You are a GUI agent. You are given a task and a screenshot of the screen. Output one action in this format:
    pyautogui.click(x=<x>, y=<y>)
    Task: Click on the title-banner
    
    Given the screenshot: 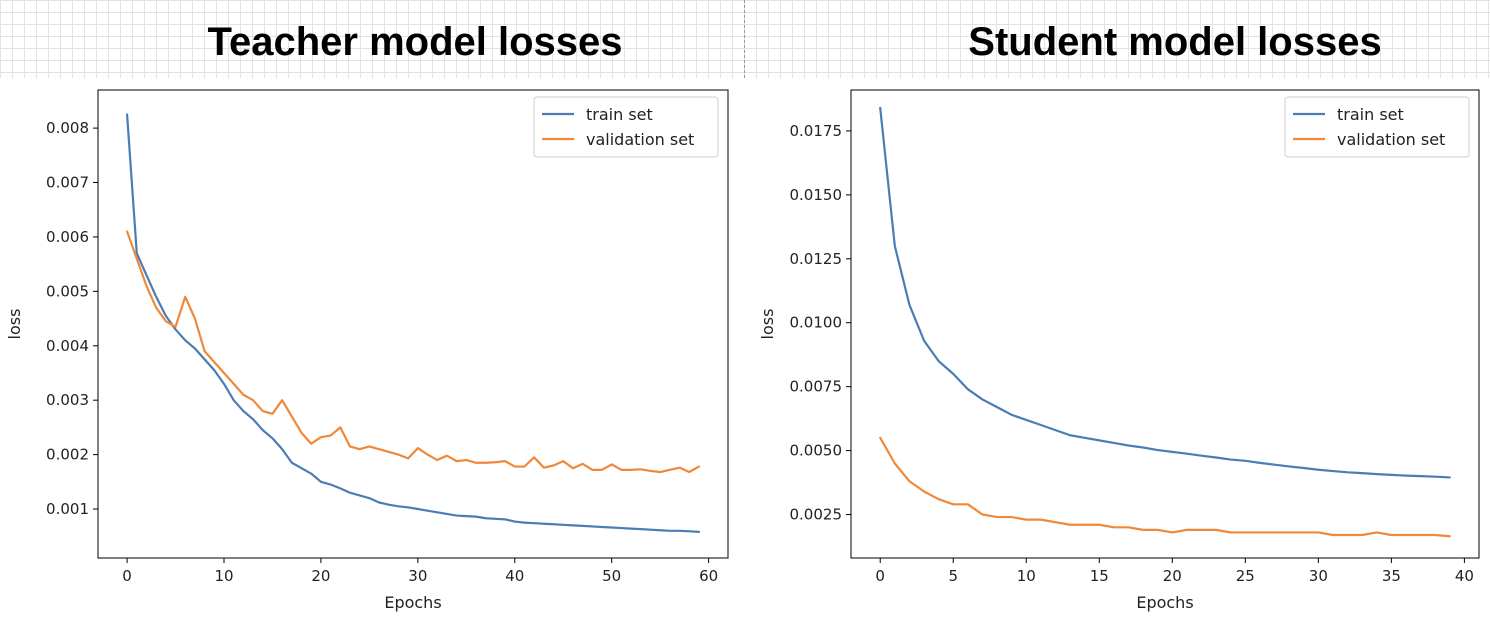 What is the action you would take?
    pyautogui.click(x=745, y=39)
    